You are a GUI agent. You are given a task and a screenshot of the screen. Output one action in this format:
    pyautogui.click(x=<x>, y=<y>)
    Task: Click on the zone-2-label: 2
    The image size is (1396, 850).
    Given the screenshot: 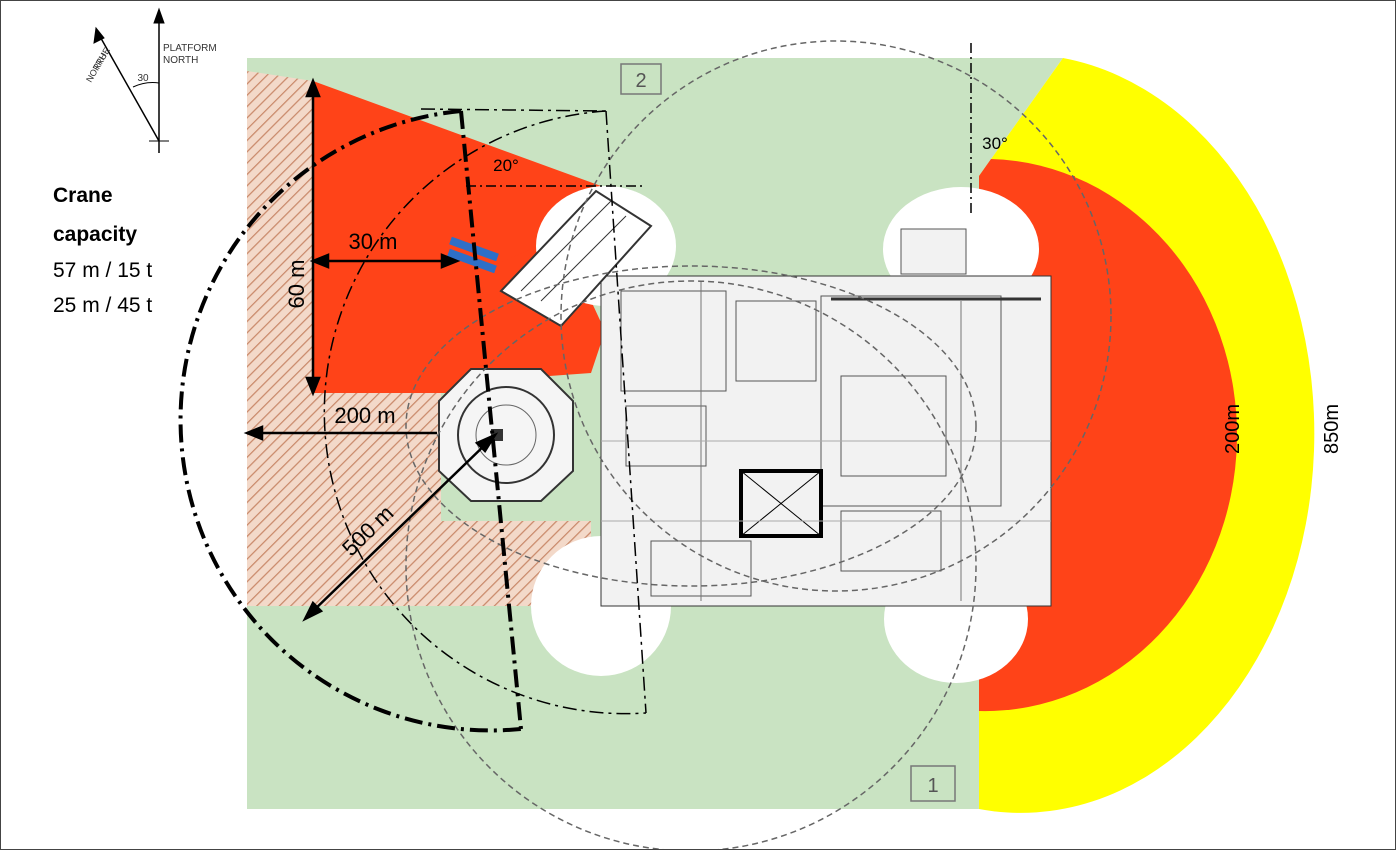 What is the action you would take?
    pyautogui.click(x=640, y=81)
    